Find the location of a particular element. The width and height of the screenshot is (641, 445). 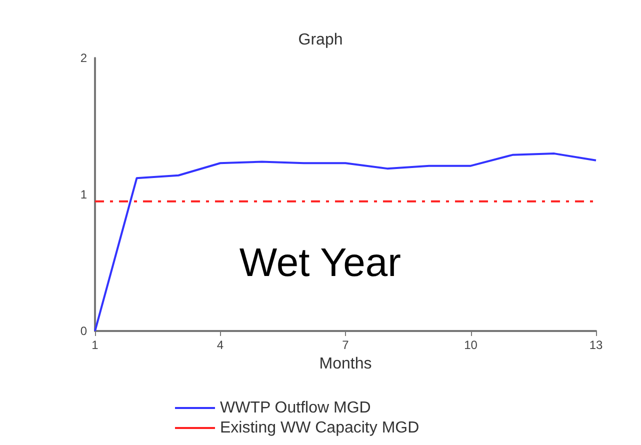

x-tick-label: 7 is located at coordinates (346, 345).